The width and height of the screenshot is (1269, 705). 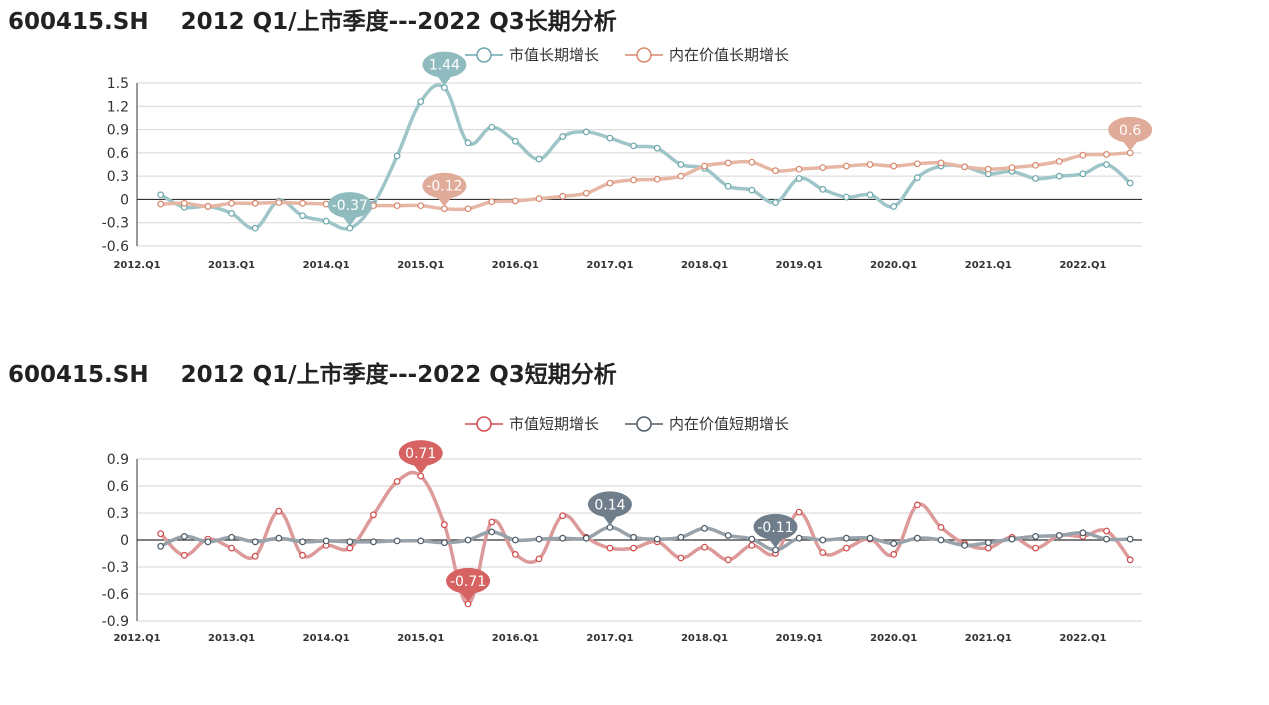 What do you see at coordinates (554, 424) in the screenshot?
I see `legend-label: 市值短期增长` at bounding box center [554, 424].